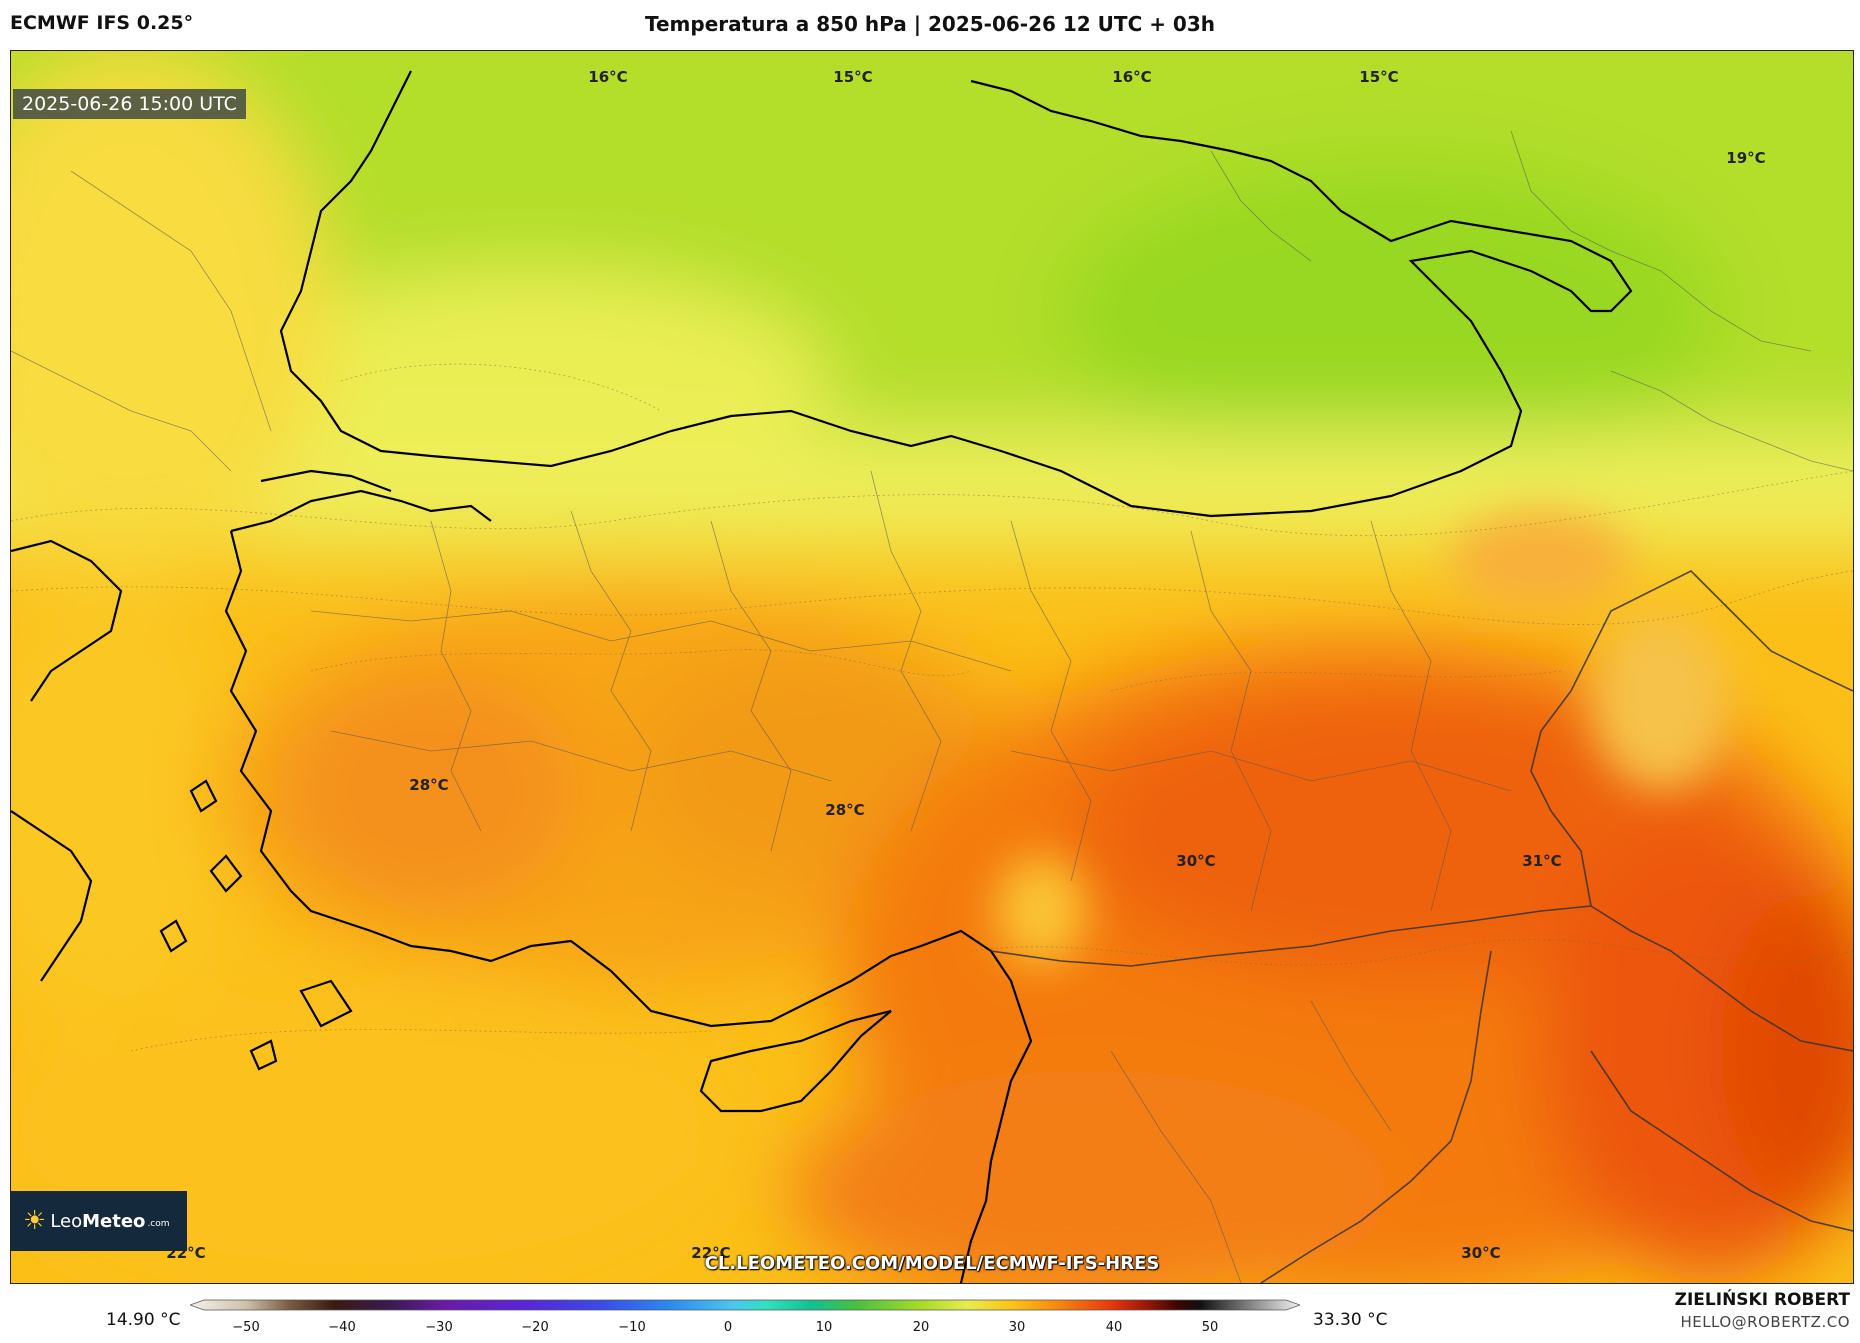  I want to click on colorbar-tick: −40, so click(342, 1327).